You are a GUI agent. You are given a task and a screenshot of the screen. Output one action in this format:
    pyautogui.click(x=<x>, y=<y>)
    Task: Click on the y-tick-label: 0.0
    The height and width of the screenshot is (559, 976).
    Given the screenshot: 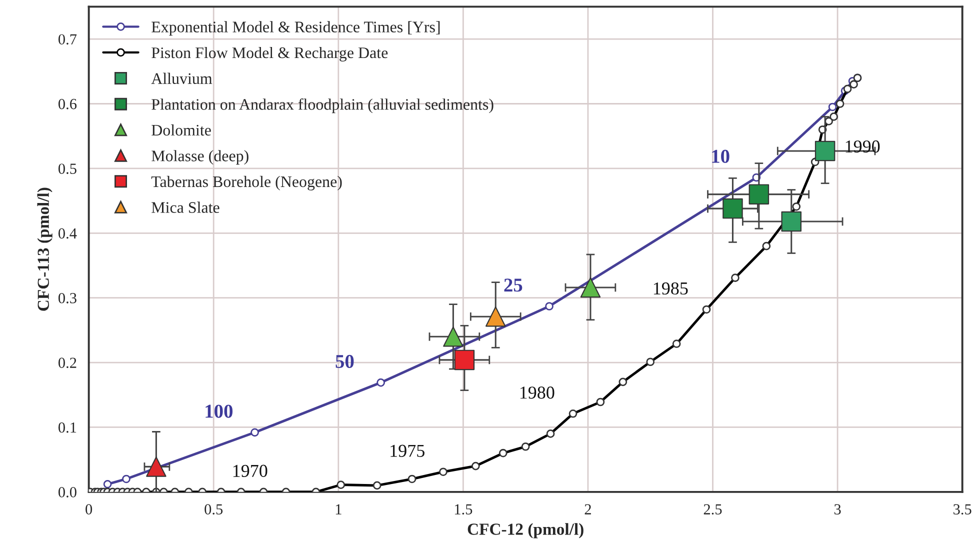 What is the action you would take?
    pyautogui.click(x=67, y=492)
    